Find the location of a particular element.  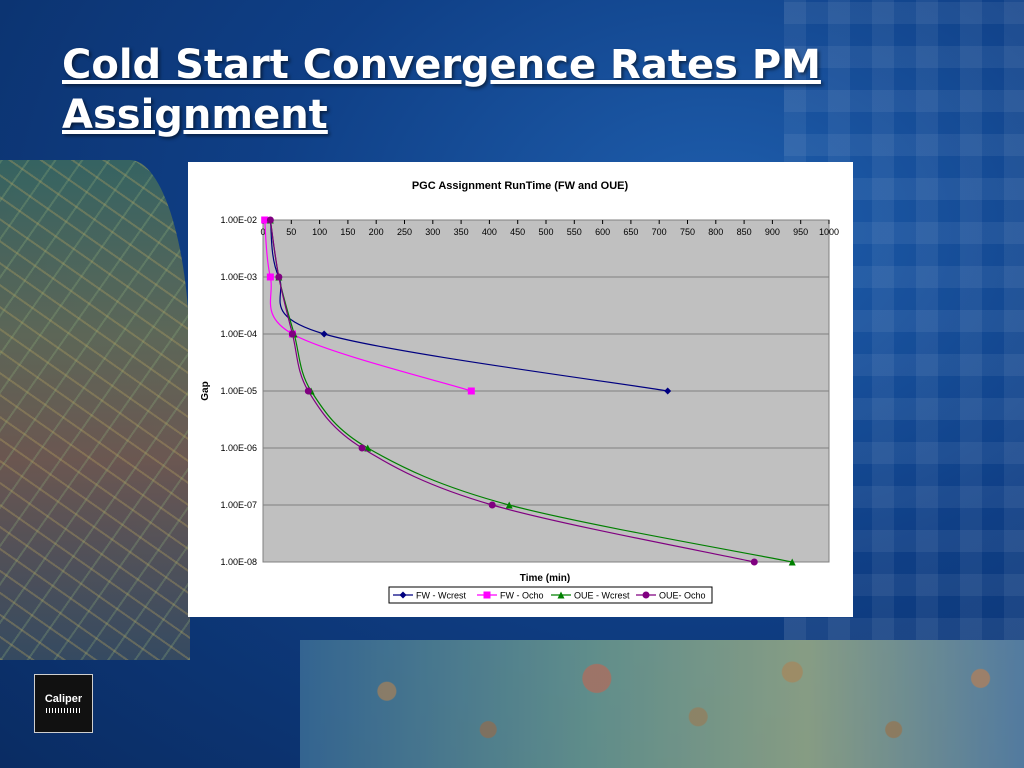

background-map-bottom is located at coordinates (662, 704).